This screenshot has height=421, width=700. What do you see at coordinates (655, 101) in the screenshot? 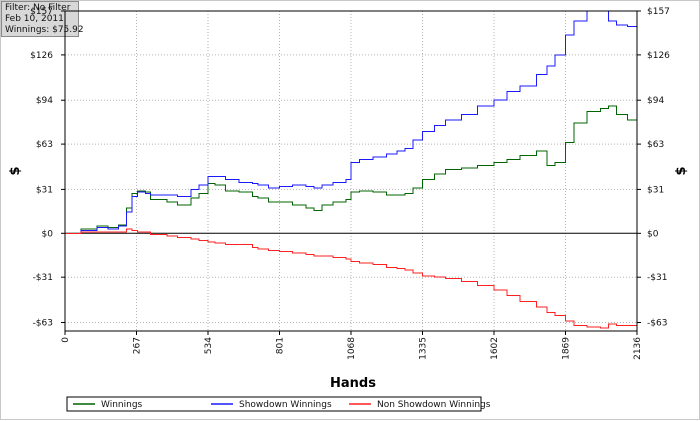
I see `y-tick-label-right: $94` at bounding box center [655, 101].